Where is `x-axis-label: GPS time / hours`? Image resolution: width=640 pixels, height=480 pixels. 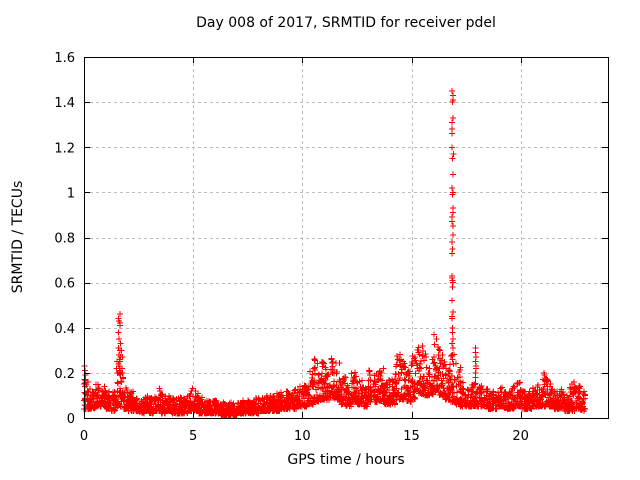
x-axis-label: GPS time / hours is located at coordinates (346, 460).